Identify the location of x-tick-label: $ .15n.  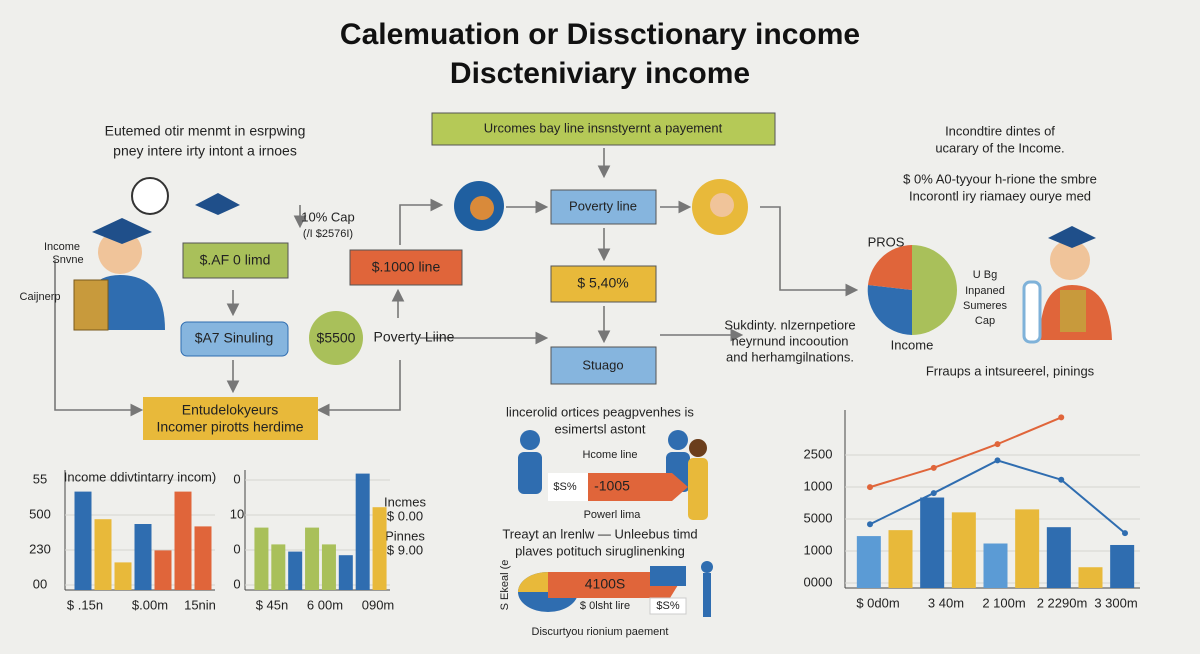
(85, 604).